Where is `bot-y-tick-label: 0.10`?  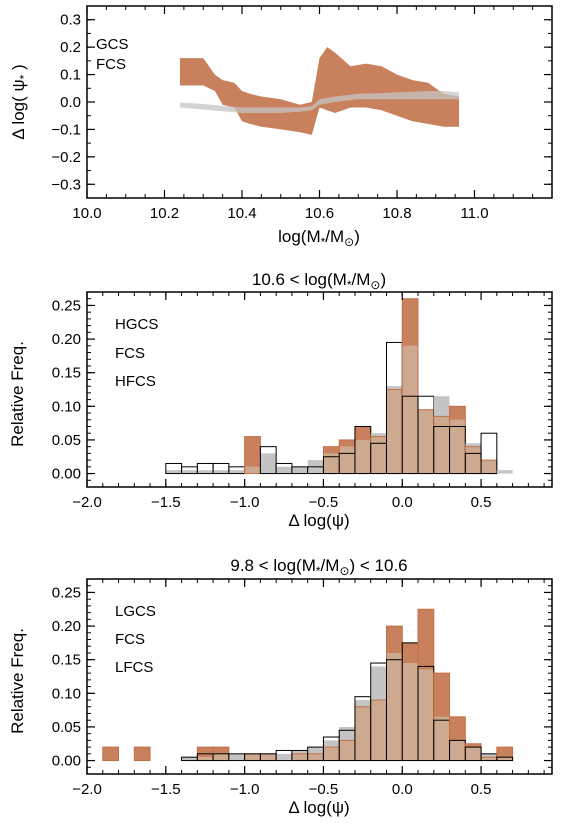
bot-y-tick-label: 0.10 is located at coordinates (66, 693).